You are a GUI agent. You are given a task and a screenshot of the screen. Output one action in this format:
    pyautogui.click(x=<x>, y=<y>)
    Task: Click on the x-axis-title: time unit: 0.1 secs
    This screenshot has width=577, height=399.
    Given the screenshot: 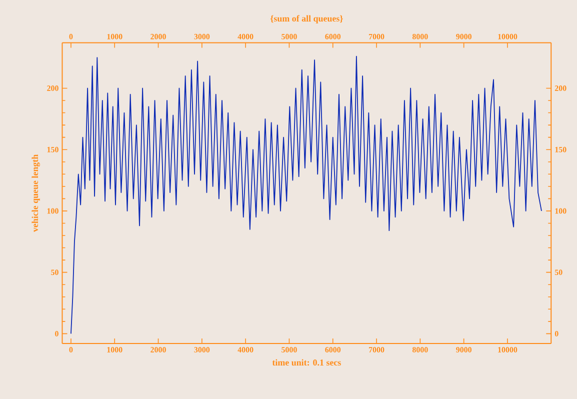 What is the action you would take?
    pyautogui.click(x=306, y=362)
    